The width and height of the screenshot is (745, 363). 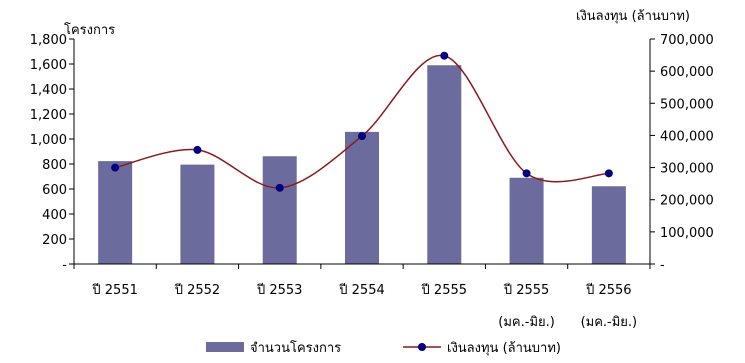 What do you see at coordinates (383, 348) in the screenshot?
I see `legend: จำนวนโครงการ เงินลงทุน (ล้านบาท)` at bounding box center [383, 348].